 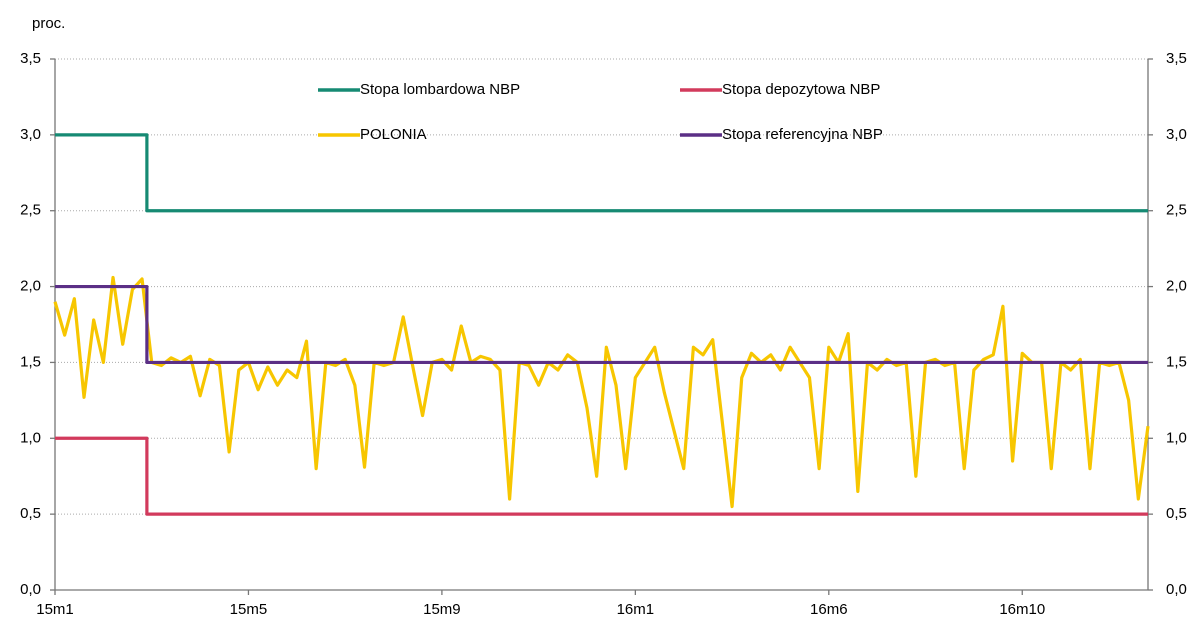 What do you see at coordinates (30, 210) in the screenshot?
I see `y-tick-label: 2,5` at bounding box center [30, 210].